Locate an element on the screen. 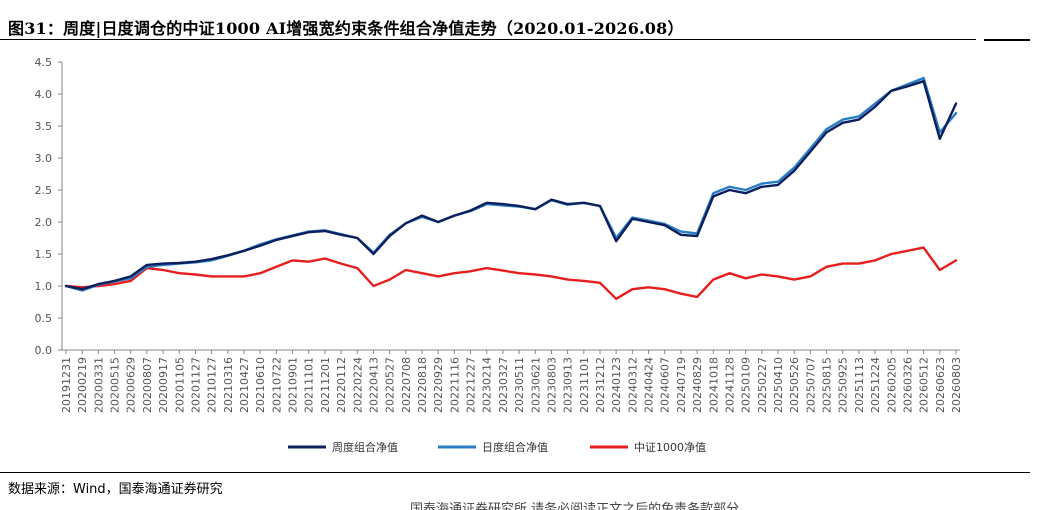  x-tick-label: 20260803 is located at coordinates (956, 385).